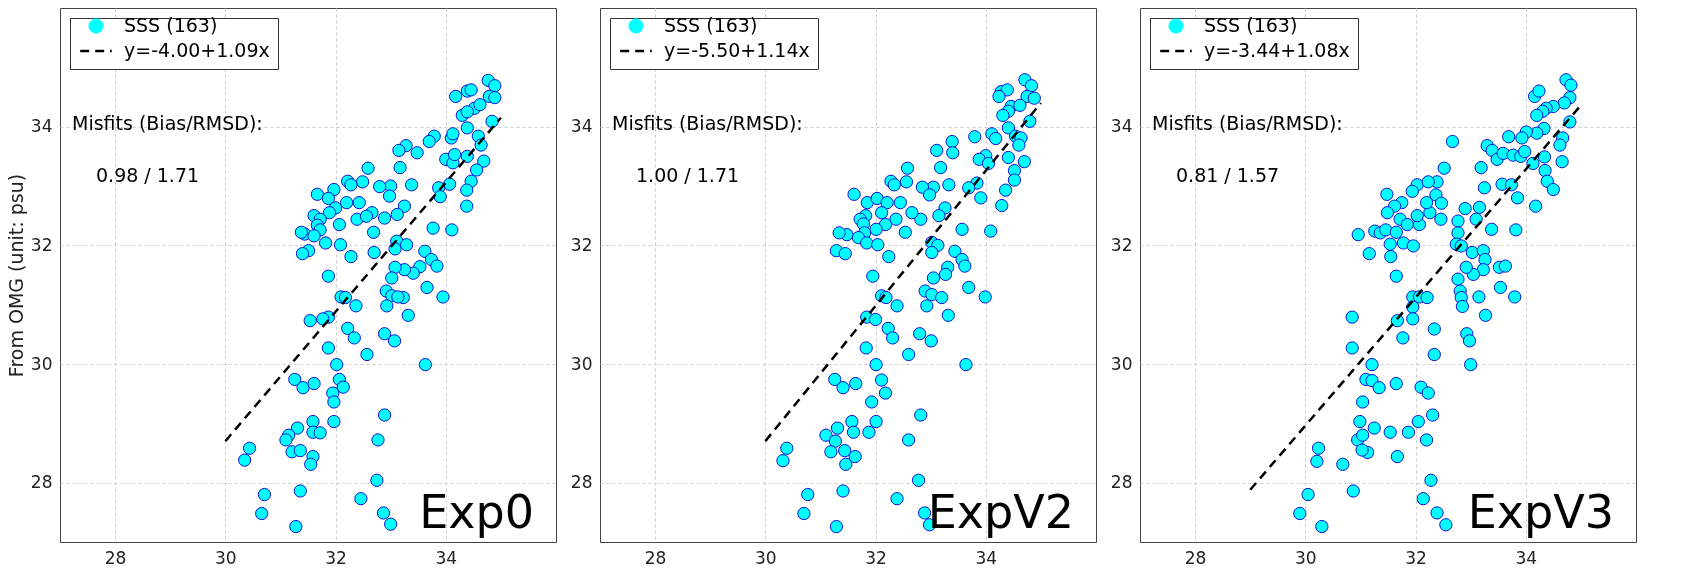  What do you see at coordinates (1540, 512) in the screenshot?
I see `annotation: ExpV3` at bounding box center [1540, 512].